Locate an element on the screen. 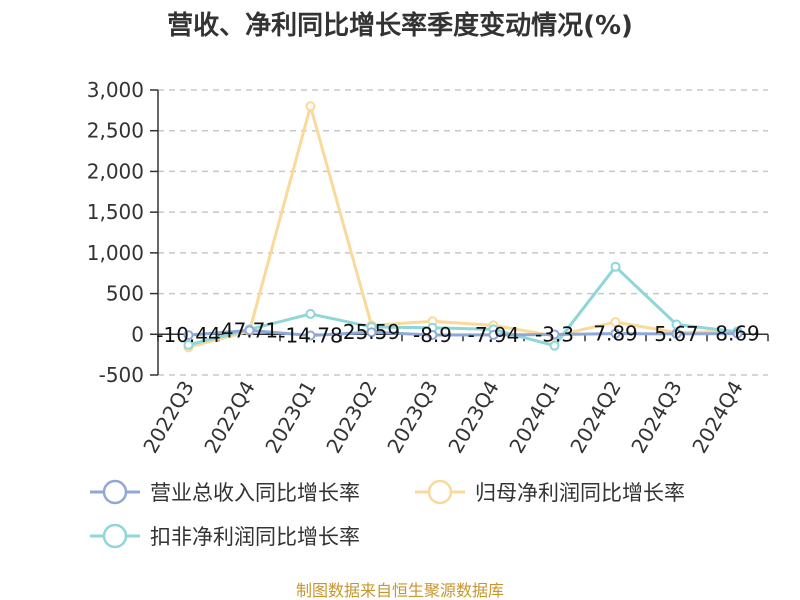 This screenshot has height=600, width=800. x-tick-label: 2023Q2 is located at coordinates (351, 417).